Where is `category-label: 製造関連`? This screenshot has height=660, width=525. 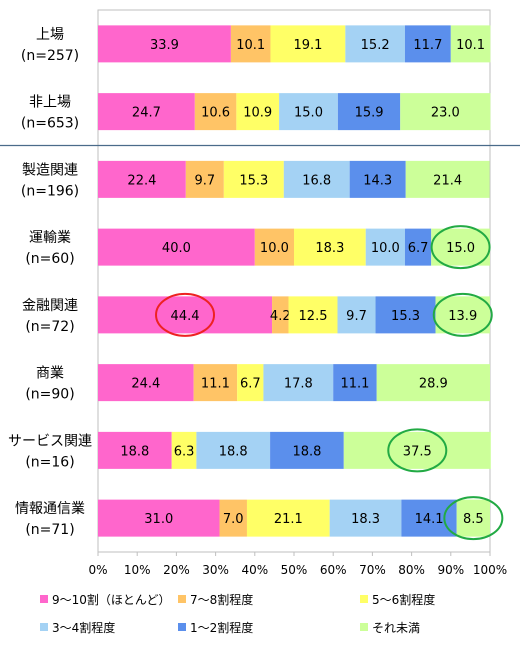 category-label: 製造関連 is located at coordinates (50, 170).